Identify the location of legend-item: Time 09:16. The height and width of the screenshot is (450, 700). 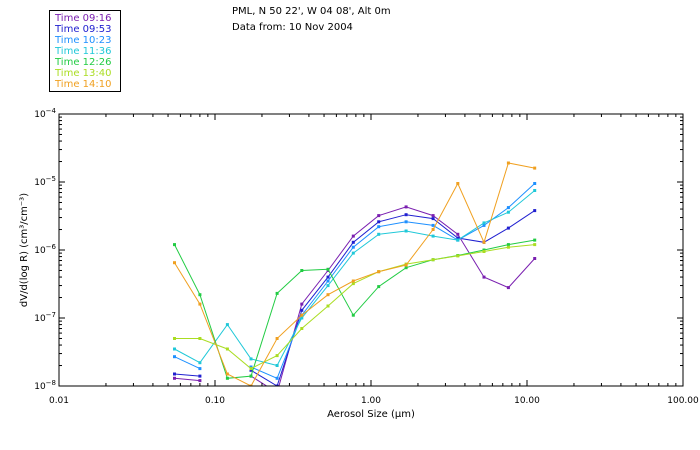
(83, 18).